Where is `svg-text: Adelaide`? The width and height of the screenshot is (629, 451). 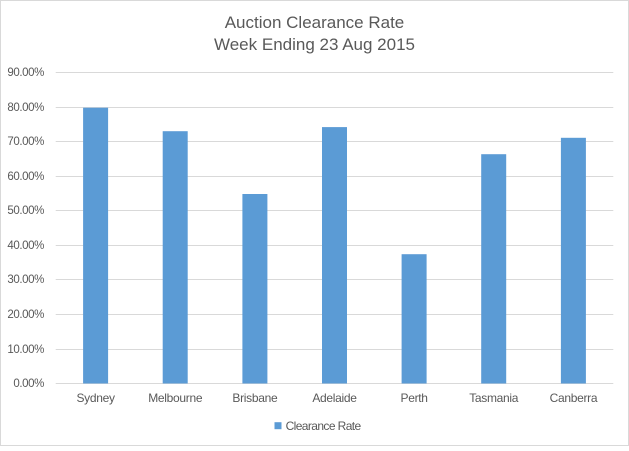 svg-text: Adelaide is located at coordinates (334, 398).